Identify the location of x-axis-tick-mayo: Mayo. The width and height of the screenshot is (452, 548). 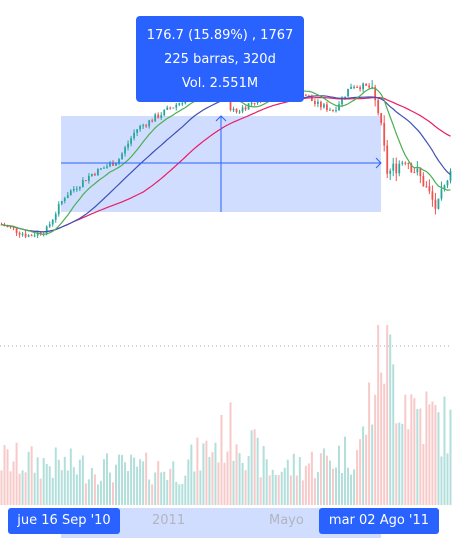
(286, 520).